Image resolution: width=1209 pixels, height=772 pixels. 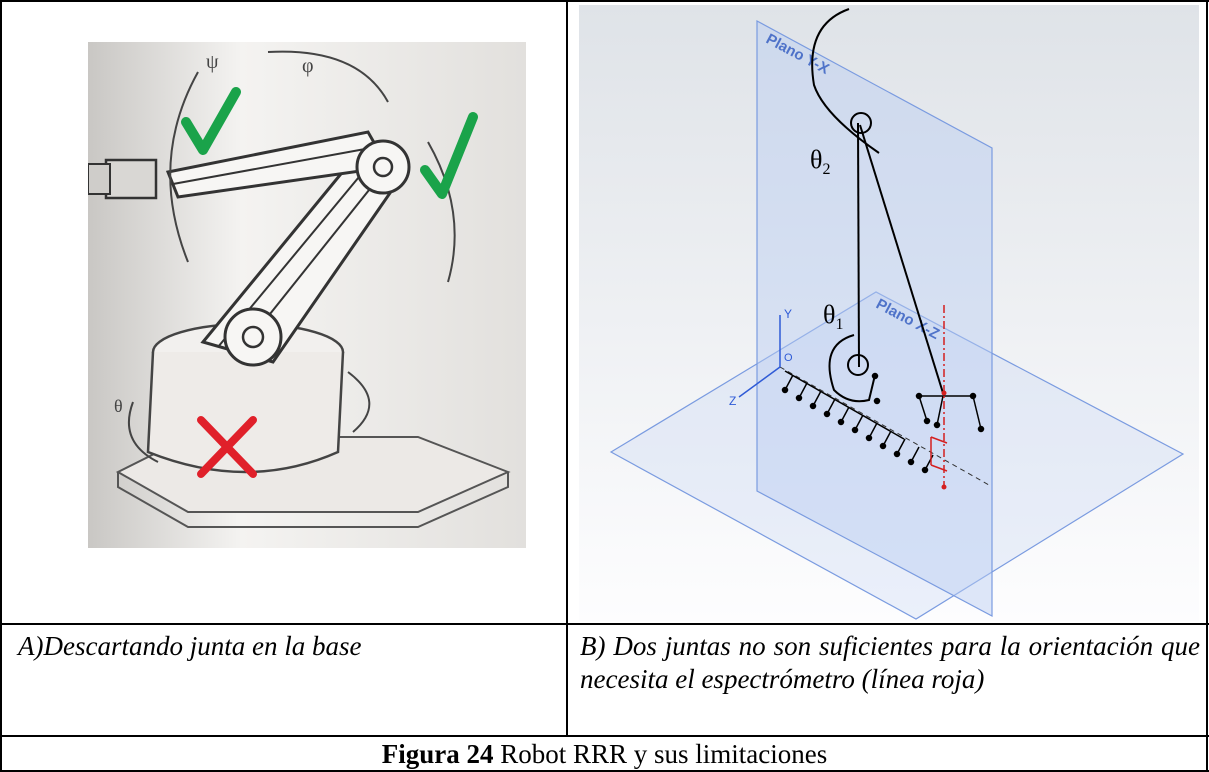 I want to click on caption-a: A)Descartando junta en la base, so click(x=190, y=646).